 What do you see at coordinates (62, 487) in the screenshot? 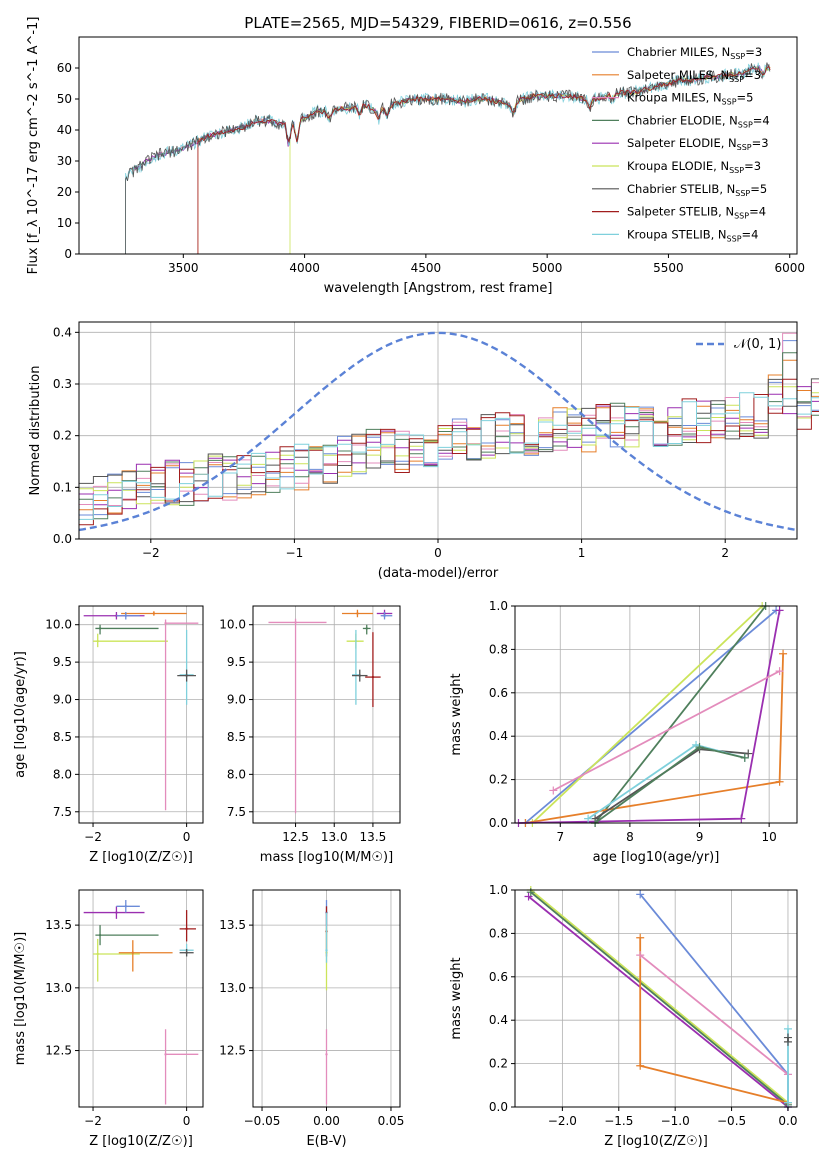
I see `y-tick-label: 0.1` at bounding box center [62, 487].